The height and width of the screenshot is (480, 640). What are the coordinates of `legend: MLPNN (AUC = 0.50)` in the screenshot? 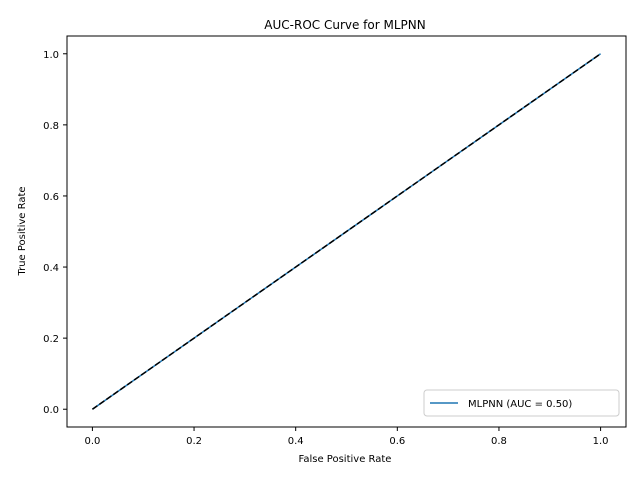 It's located at (521, 403).